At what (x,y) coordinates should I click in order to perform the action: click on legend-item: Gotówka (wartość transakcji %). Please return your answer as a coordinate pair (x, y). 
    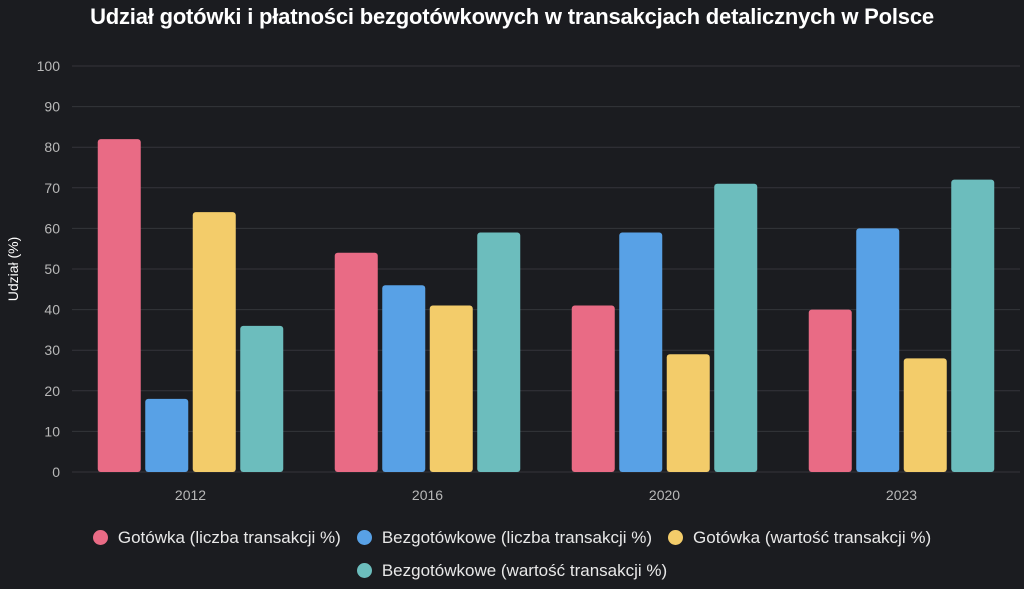
    Looking at the image, I should click on (799, 537).